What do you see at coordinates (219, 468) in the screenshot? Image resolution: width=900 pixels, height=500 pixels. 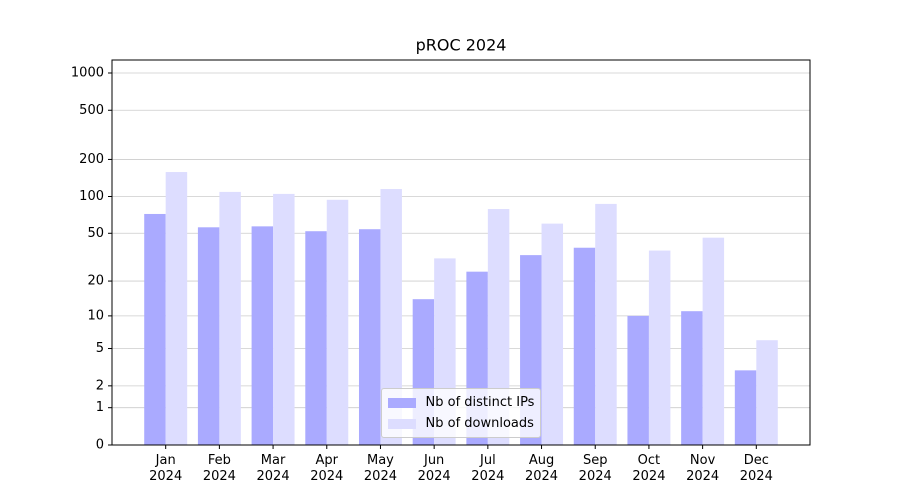 I see `x-tick-label: Feb 2024` at bounding box center [219, 468].